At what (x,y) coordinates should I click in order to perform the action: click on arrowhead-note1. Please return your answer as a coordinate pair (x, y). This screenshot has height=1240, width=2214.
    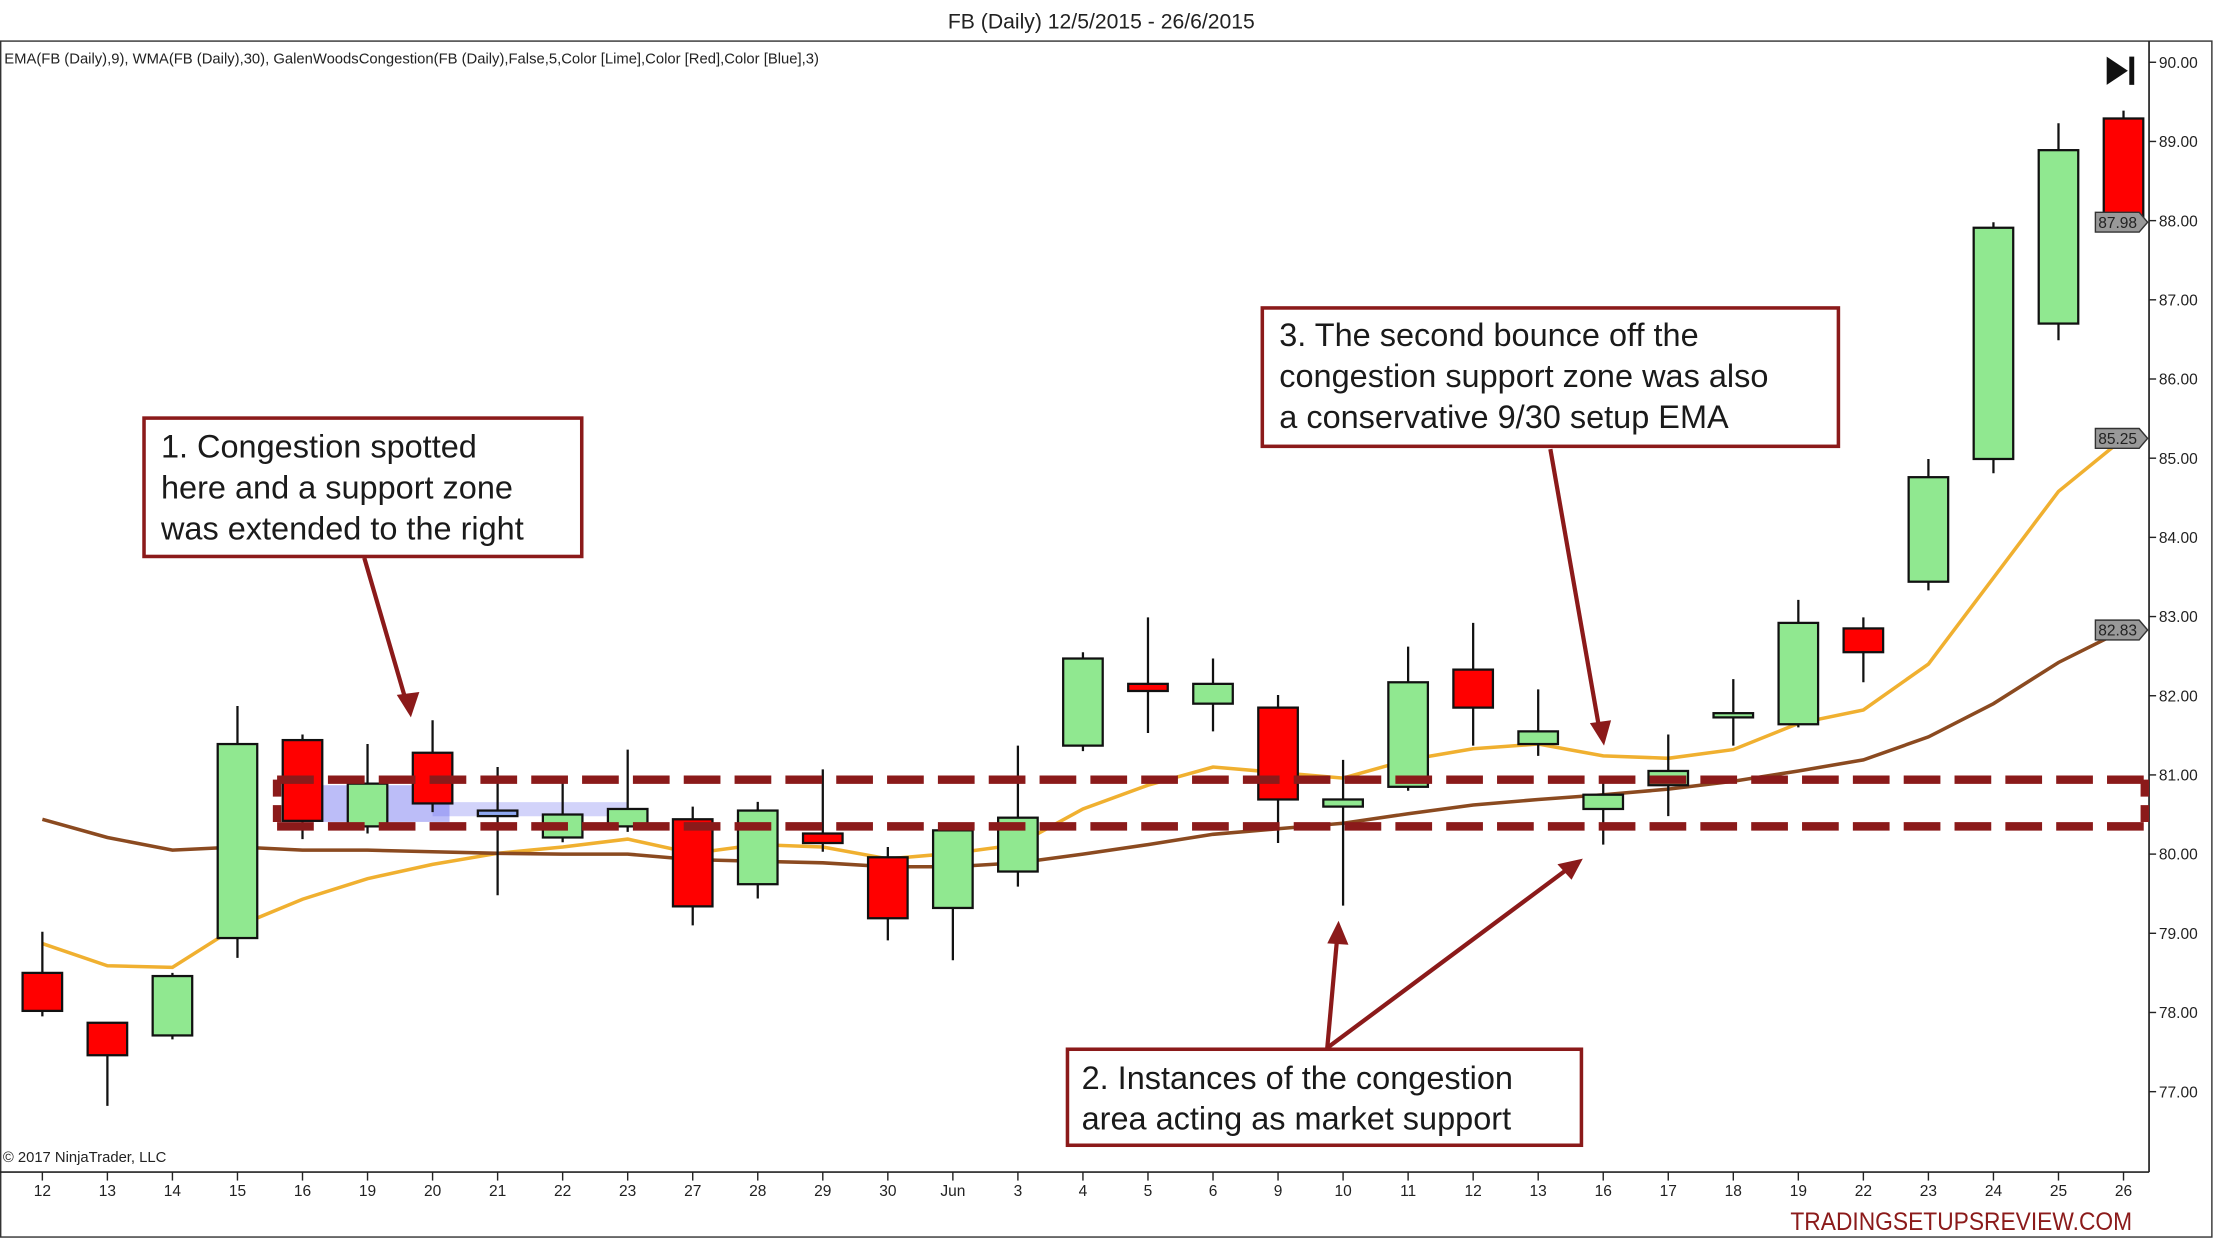
    Looking at the image, I should click on (408, 705).